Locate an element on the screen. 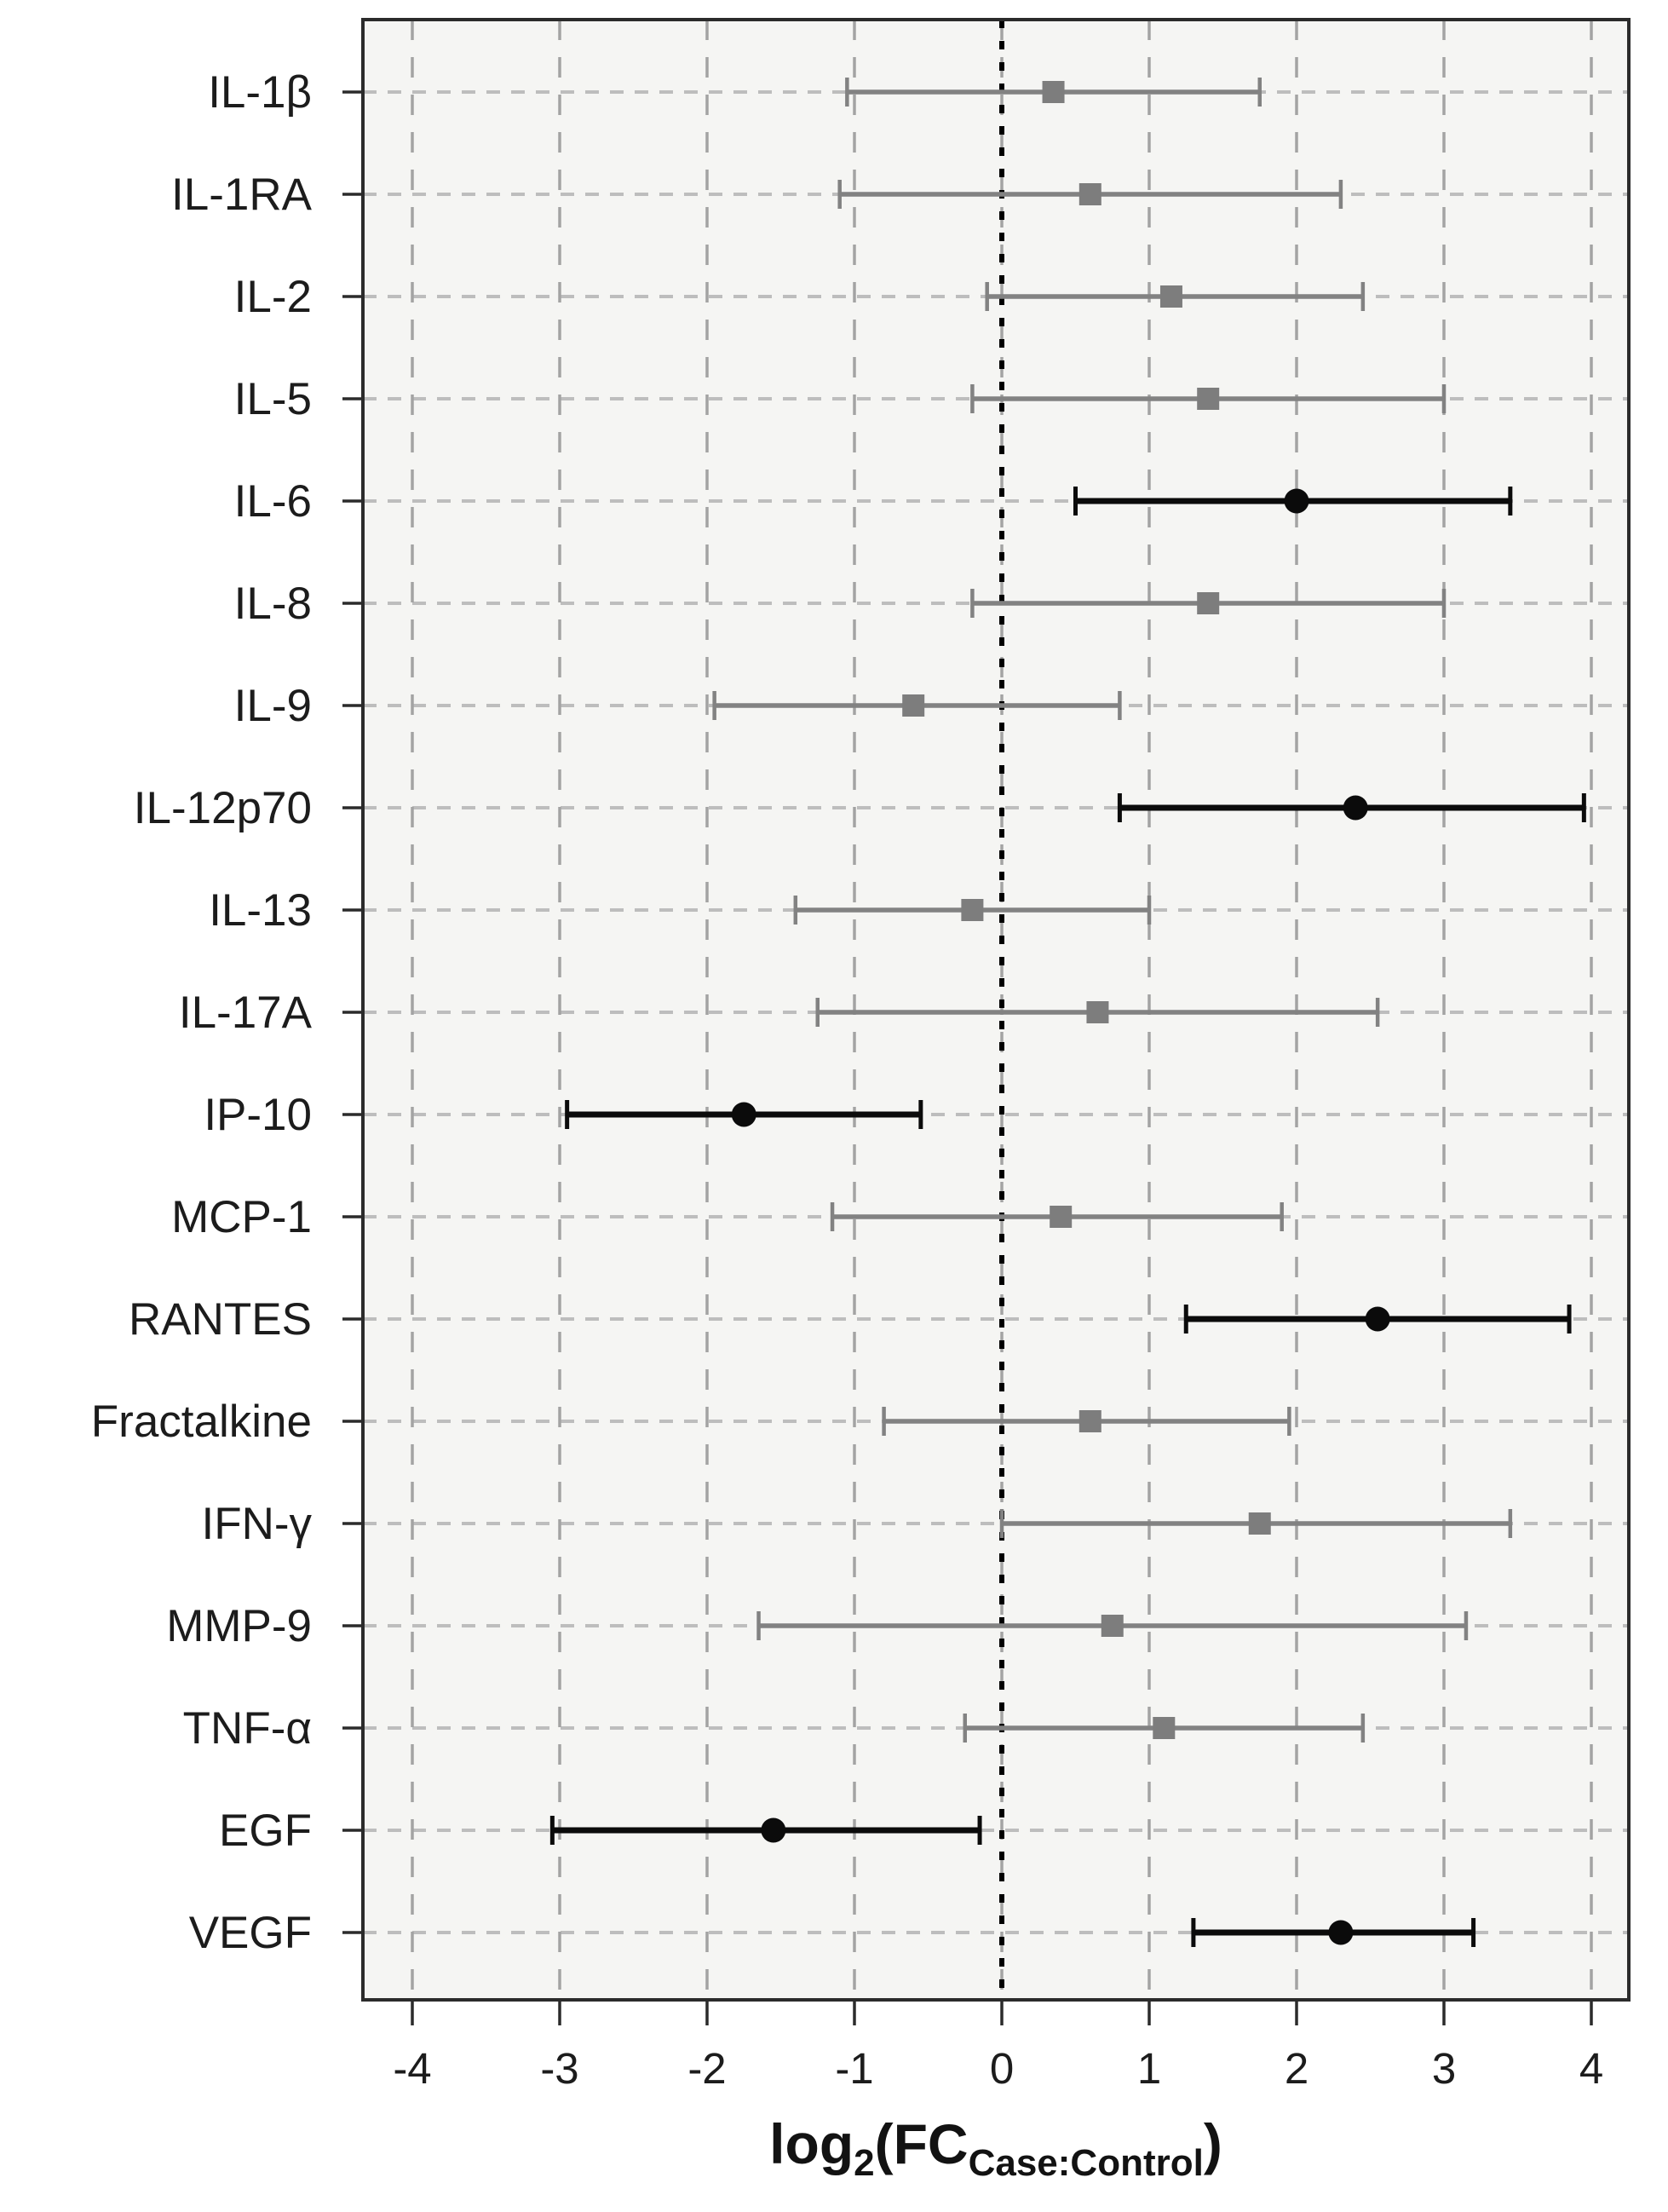 This screenshot has height=2212, width=1668. row-label: IL-9 is located at coordinates (273, 706).